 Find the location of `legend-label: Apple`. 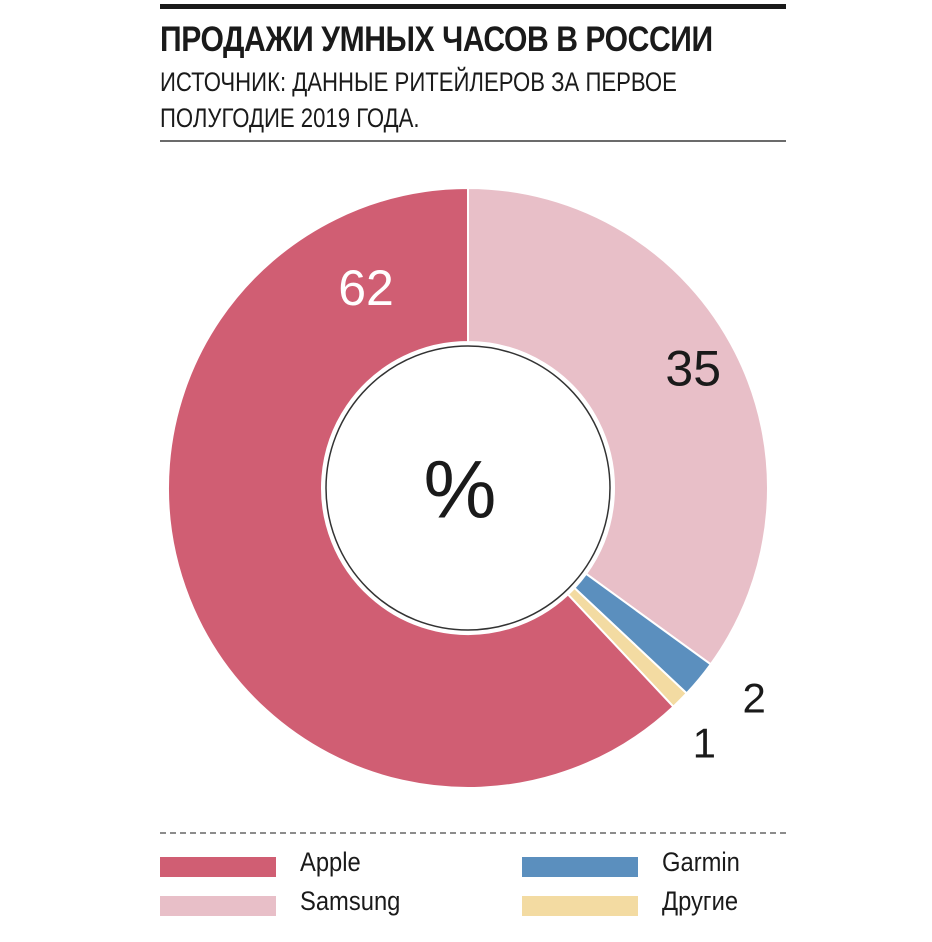

legend-label: Apple is located at coordinates (330, 862).